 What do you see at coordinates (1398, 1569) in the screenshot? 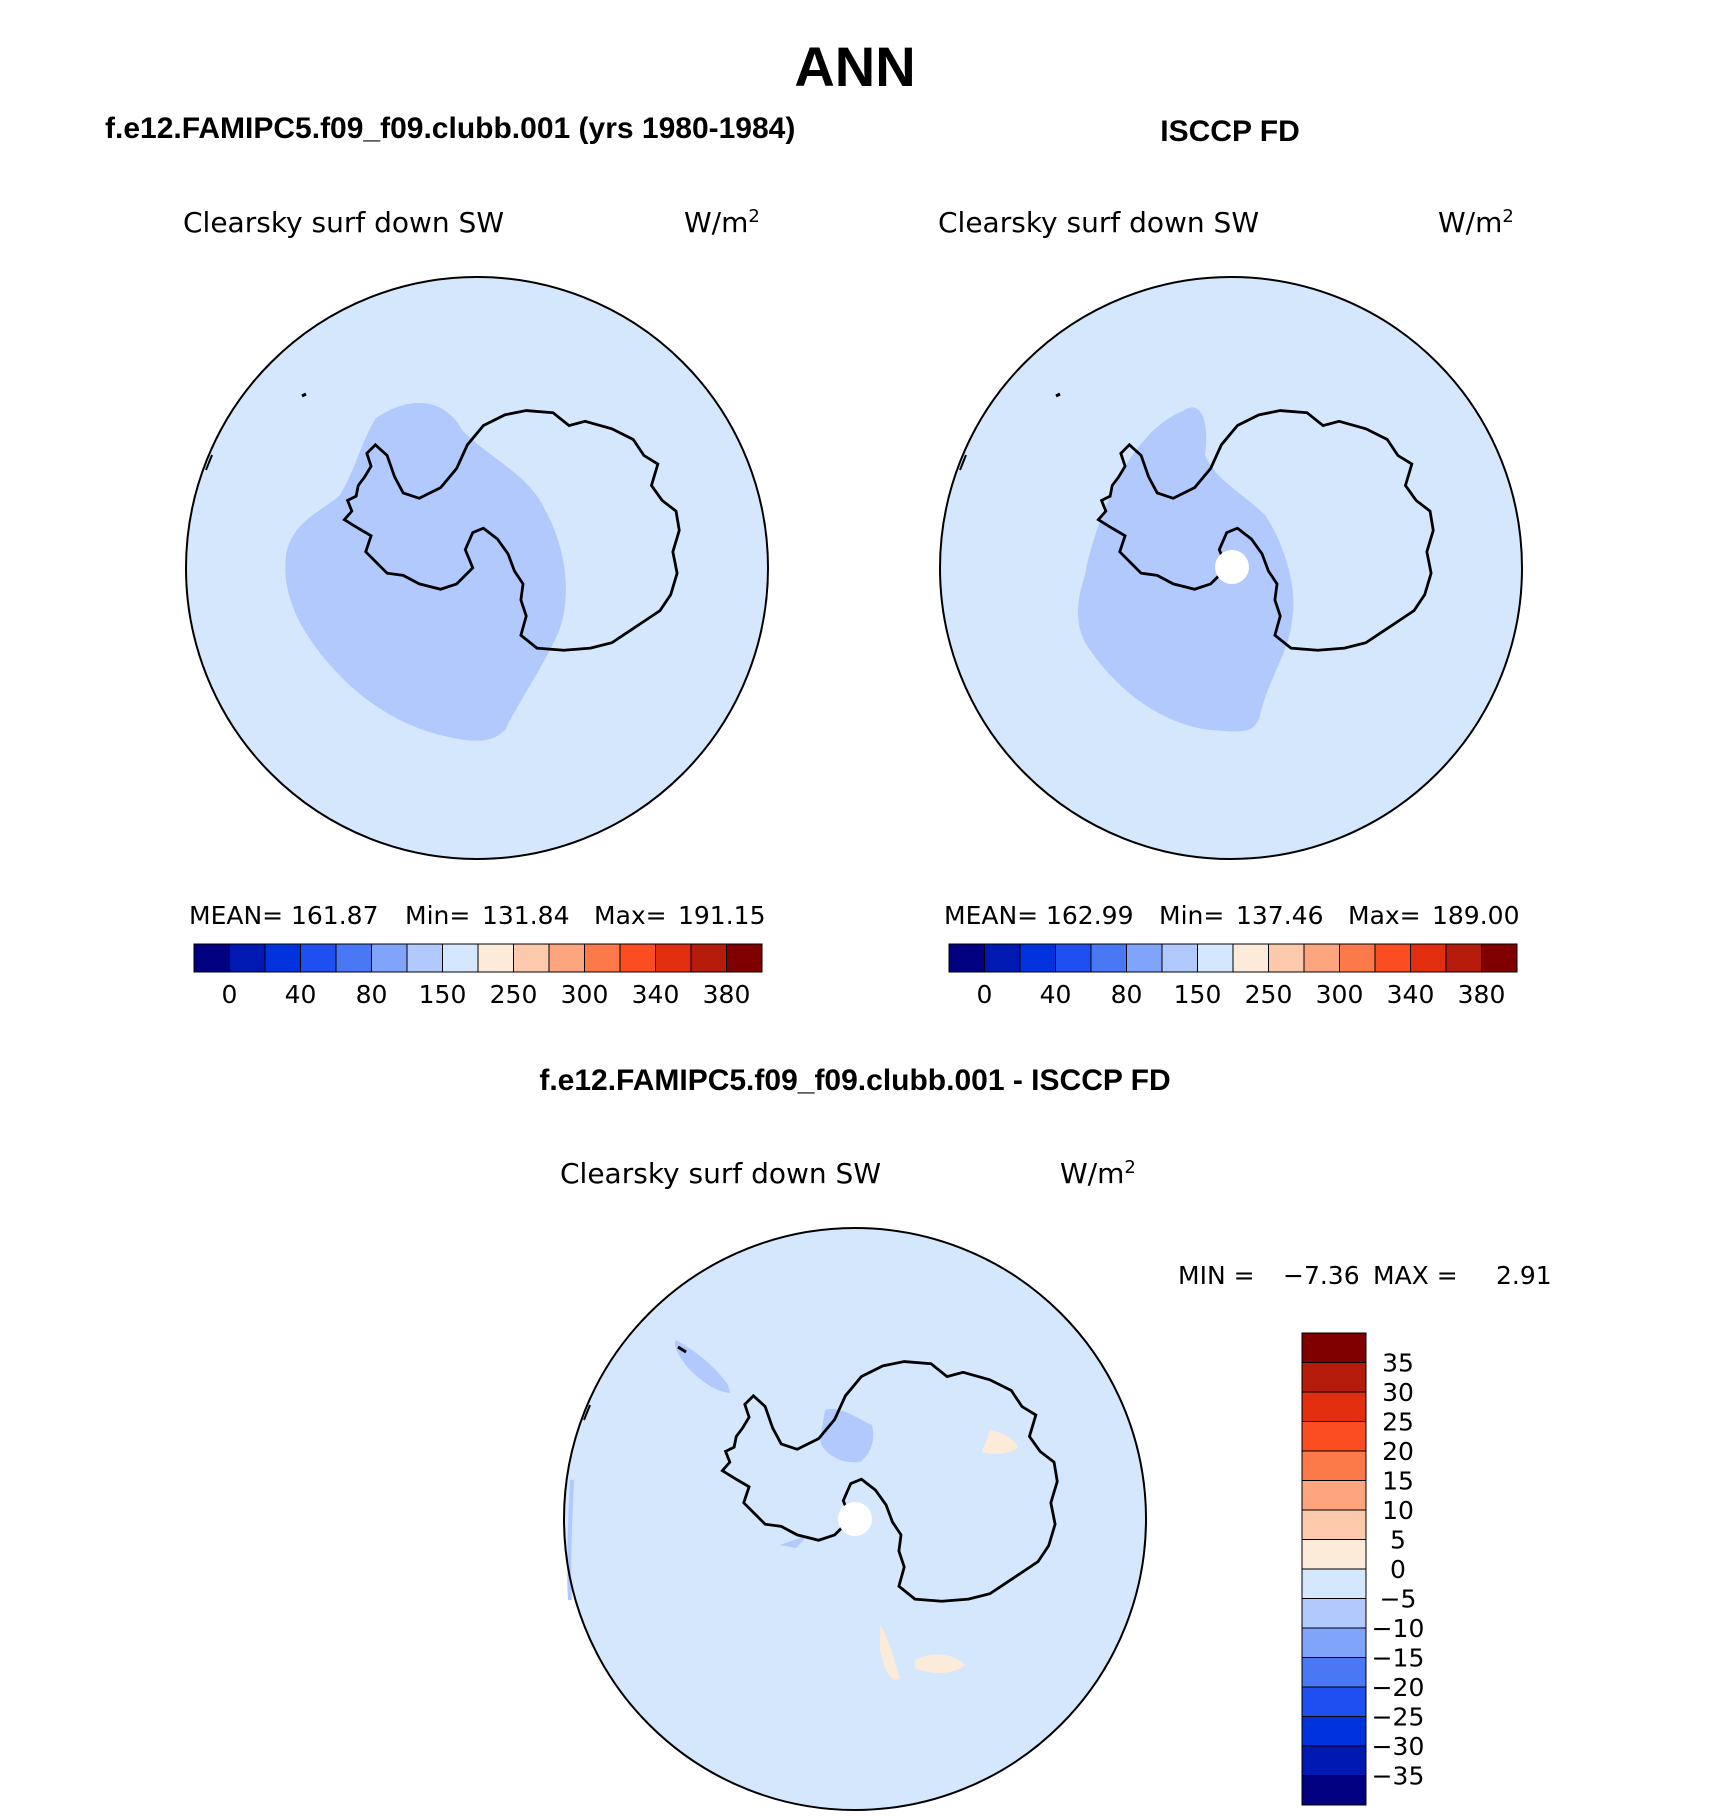
I see `colorbar-tick-label: 0` at bounding box center [1398, 1569].